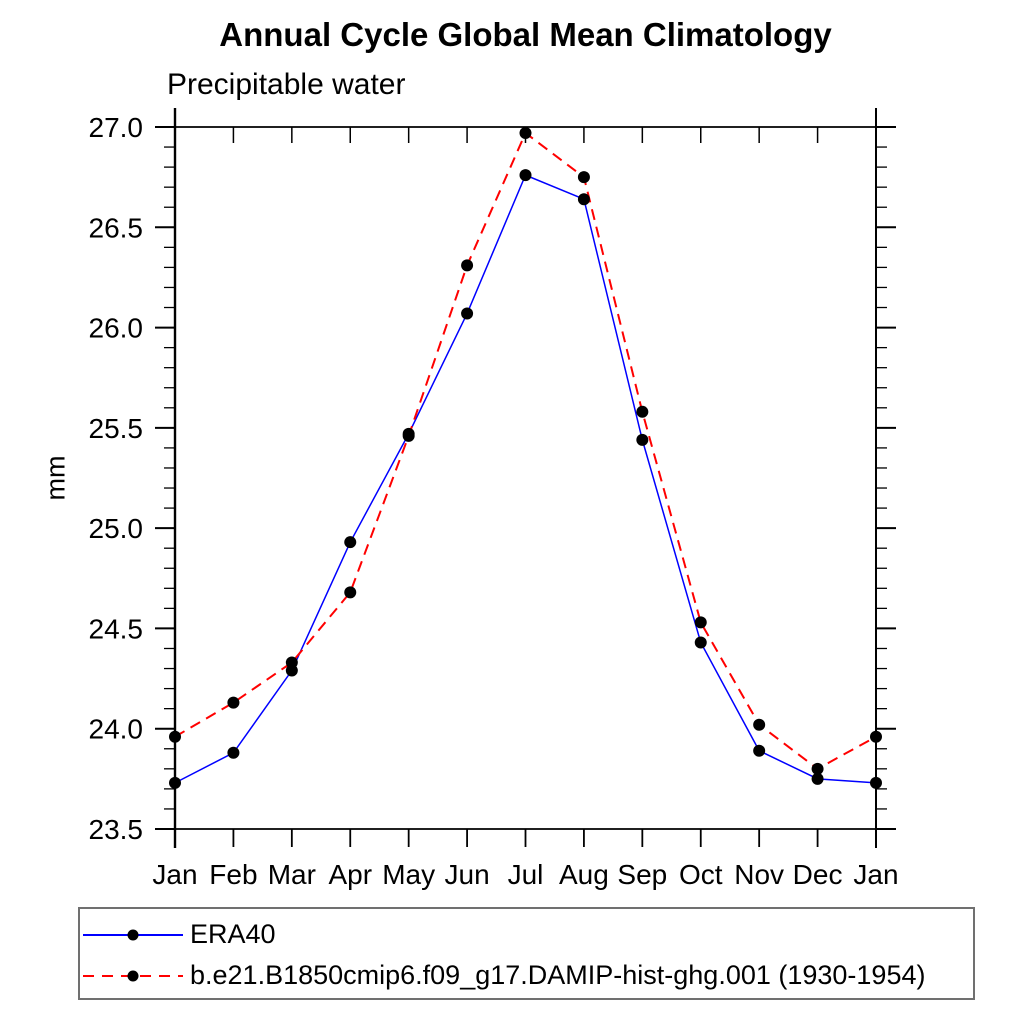  I want to click on legend-line-sample-dashed, so click(133, 975).